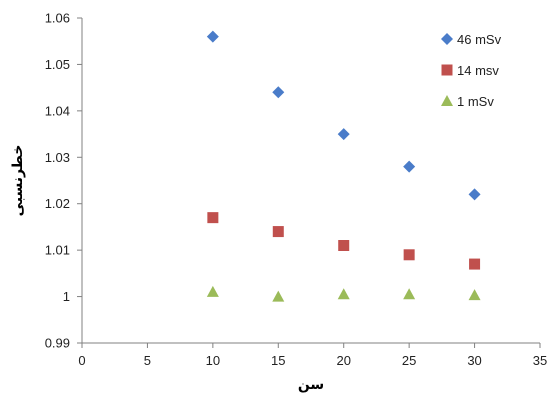  What do you see at coordinates (57, 250) in the screenshot?
I see `y-tick-label: 1.01` at bounding box center [57, 250].